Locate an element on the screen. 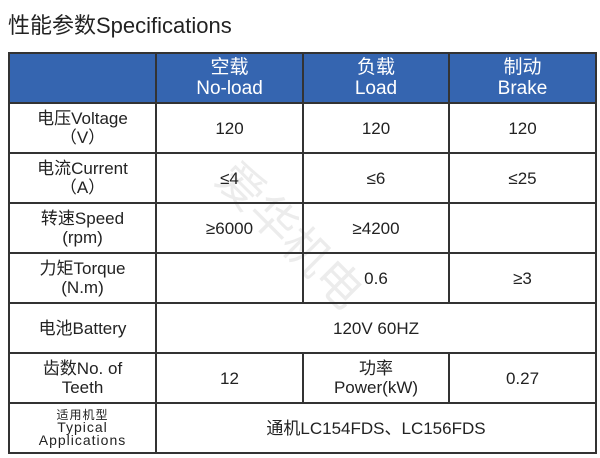  table-row-battery: 电池Battery 120V 60HZ is located at coordinates (302, 328).